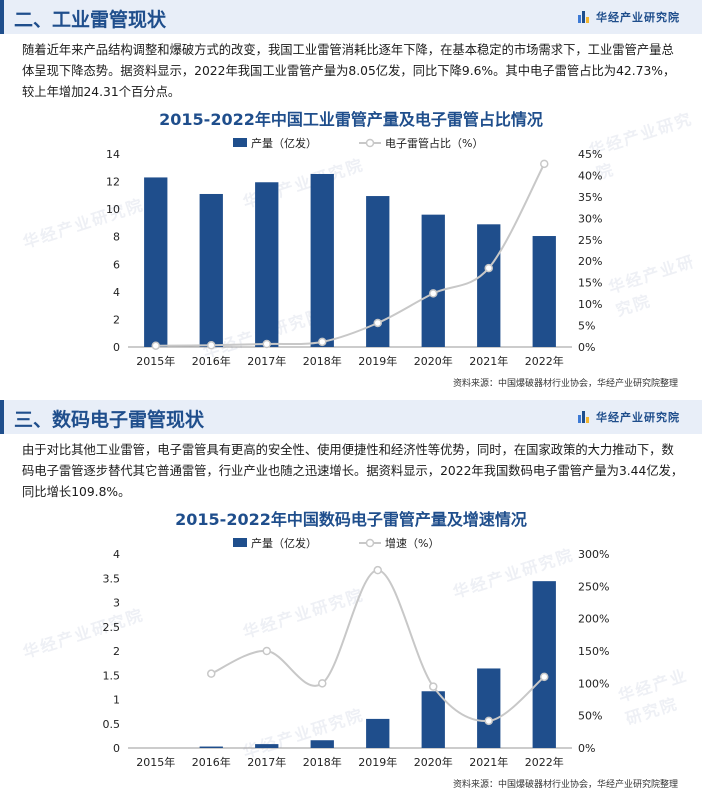  What do you see at coordinates (109, 420) in the screenshot?
I see `section-title: 三、数码电子雷管现状` at bounding box center [109, 420].